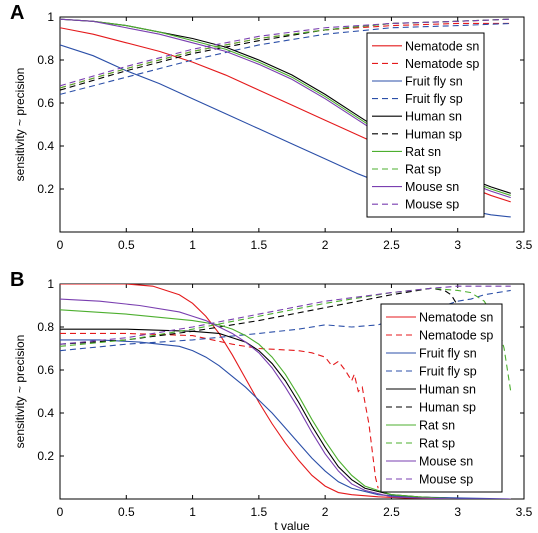 The height and width of the screenshot is (533, 538). I want to click on panel-letter: A, so click(17, 13).